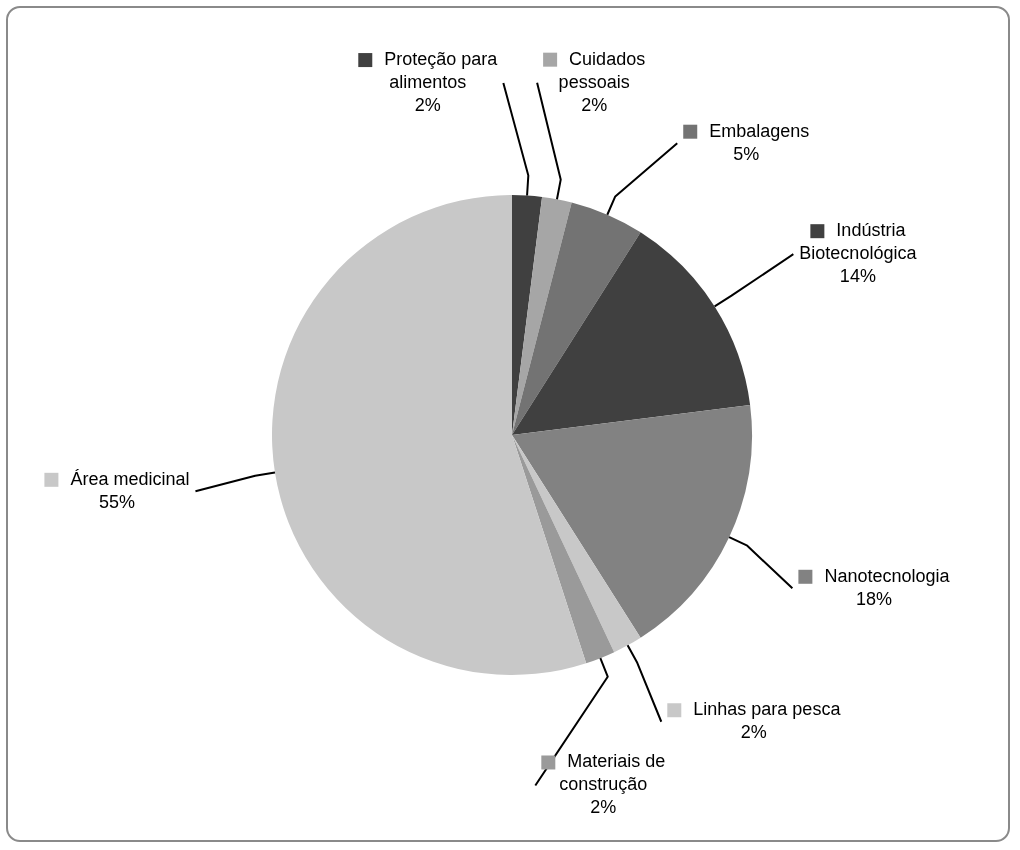 This screenshot has width=1020, height=850. Describe the element at coordinates (746, 153) in the screenshot. I see `data-label: 5%` at that location.